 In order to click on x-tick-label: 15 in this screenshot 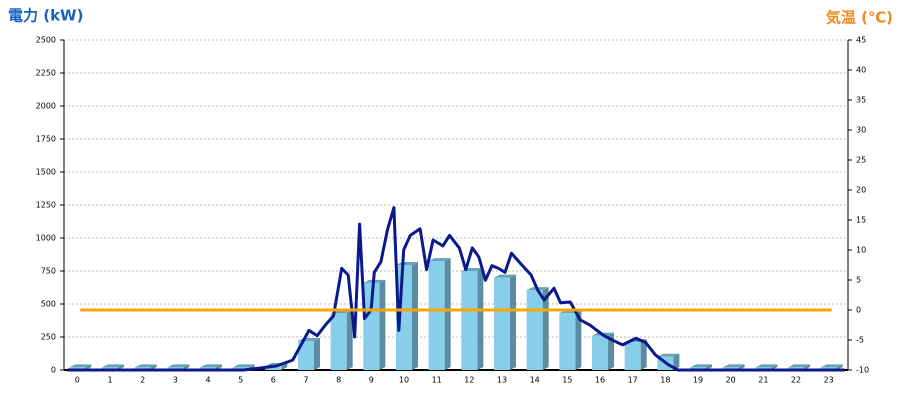, I will do `click(567, 380)`.